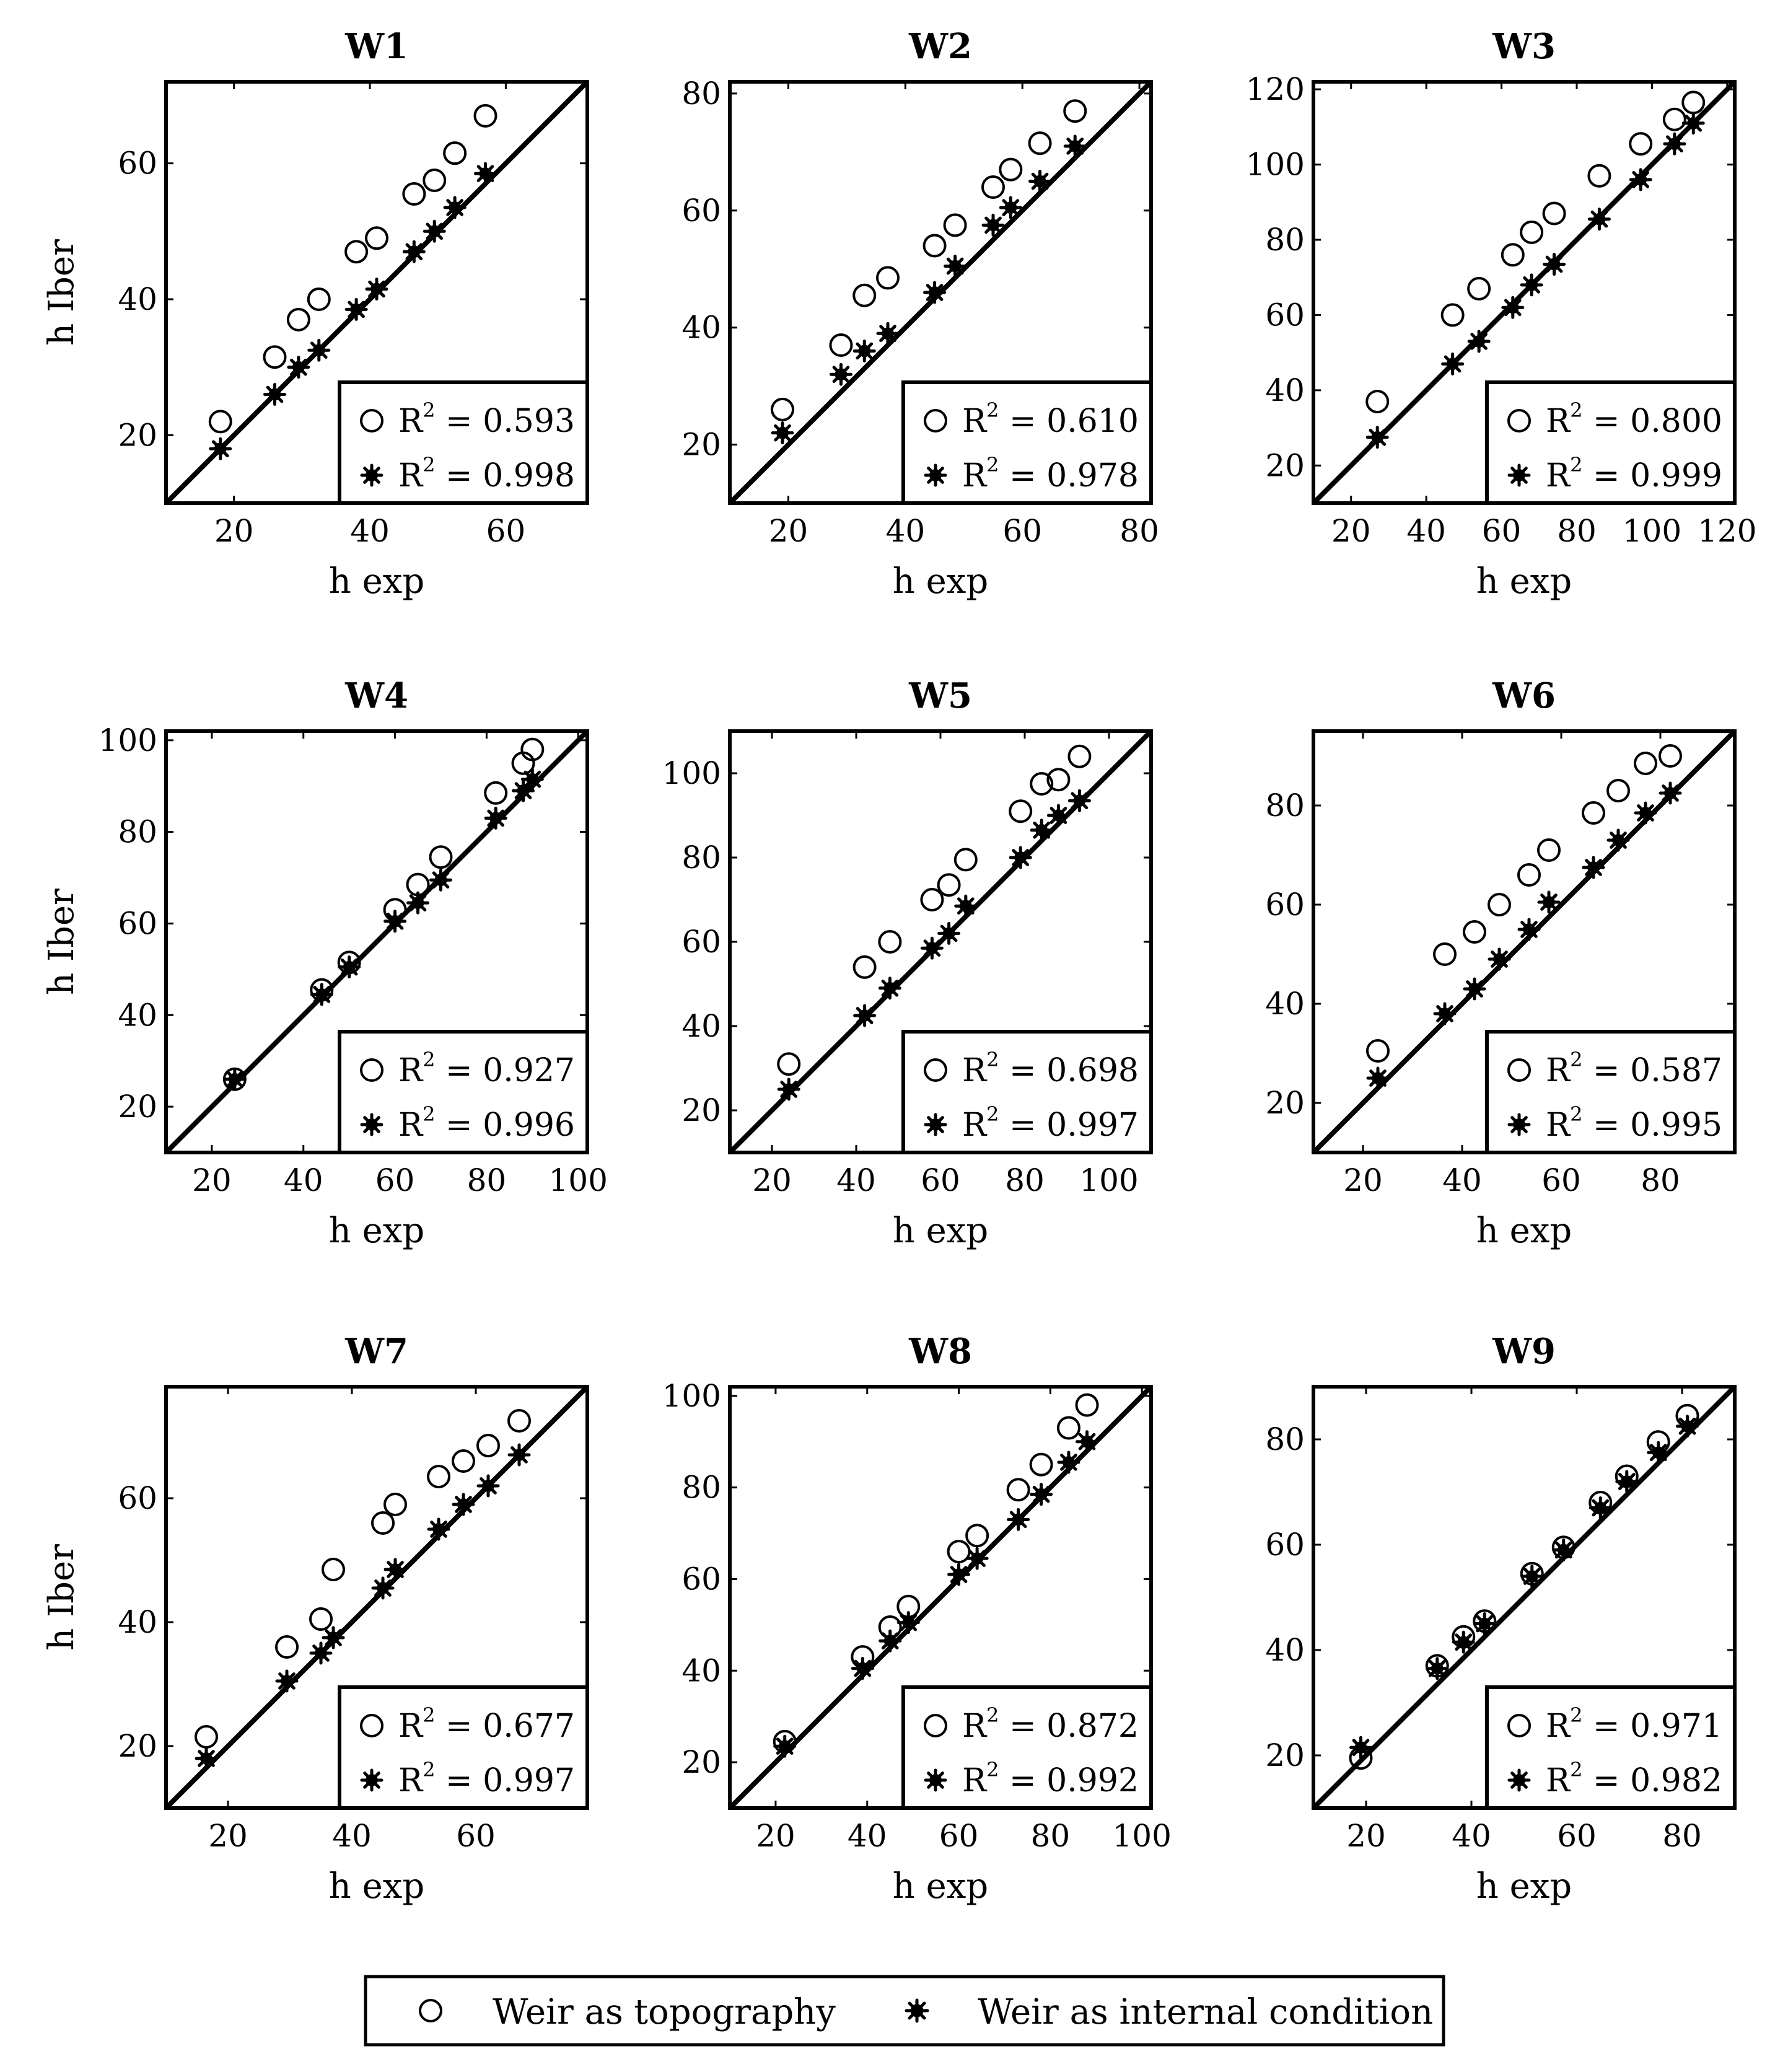 The width and height of the screenshot is (1788, 2072). I want to click on r2-value: R2 = 0.587, so click(1634, 1068).